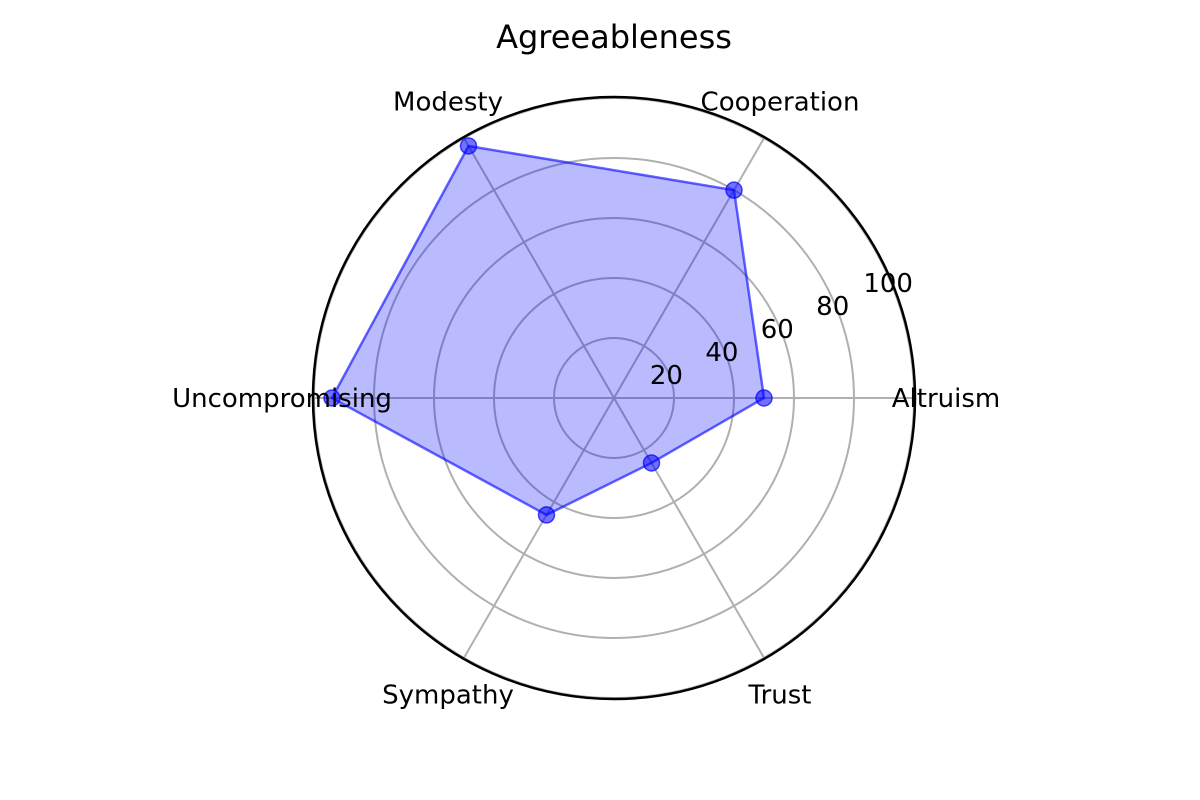 This screenshot has width=1200, height=800. I want to click on spoke-sympathy, so click(539, 528).